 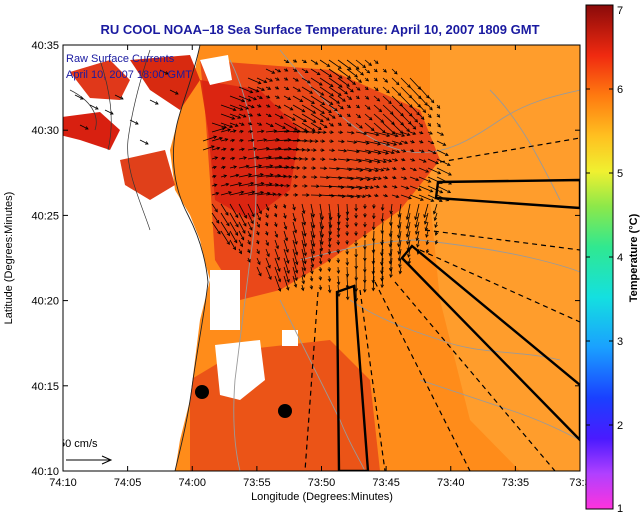 I want to click on x-tick-label: 73:40, so click(x=451, y=483).